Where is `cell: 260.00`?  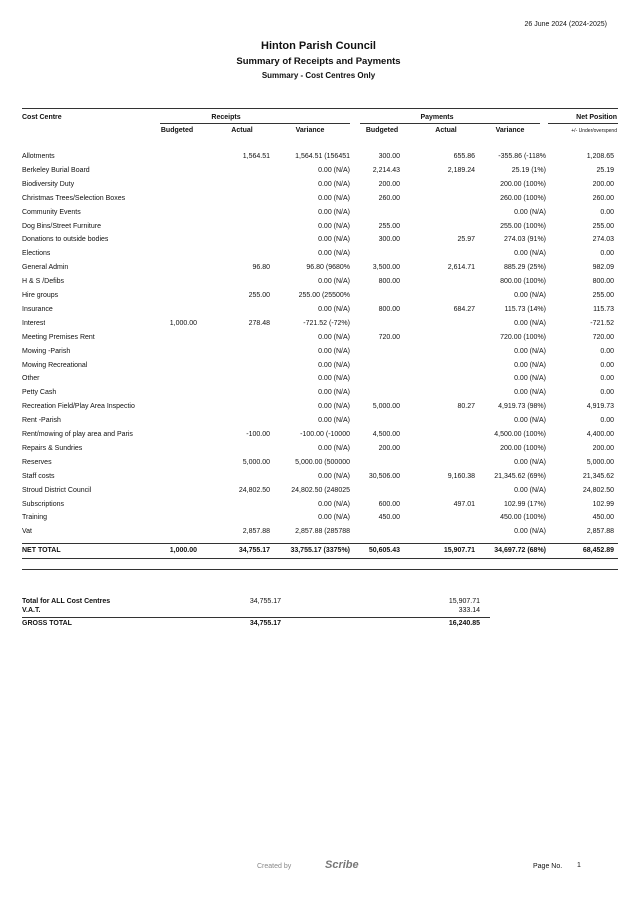 cell: 260.00 is located at coordinates (603, 198).